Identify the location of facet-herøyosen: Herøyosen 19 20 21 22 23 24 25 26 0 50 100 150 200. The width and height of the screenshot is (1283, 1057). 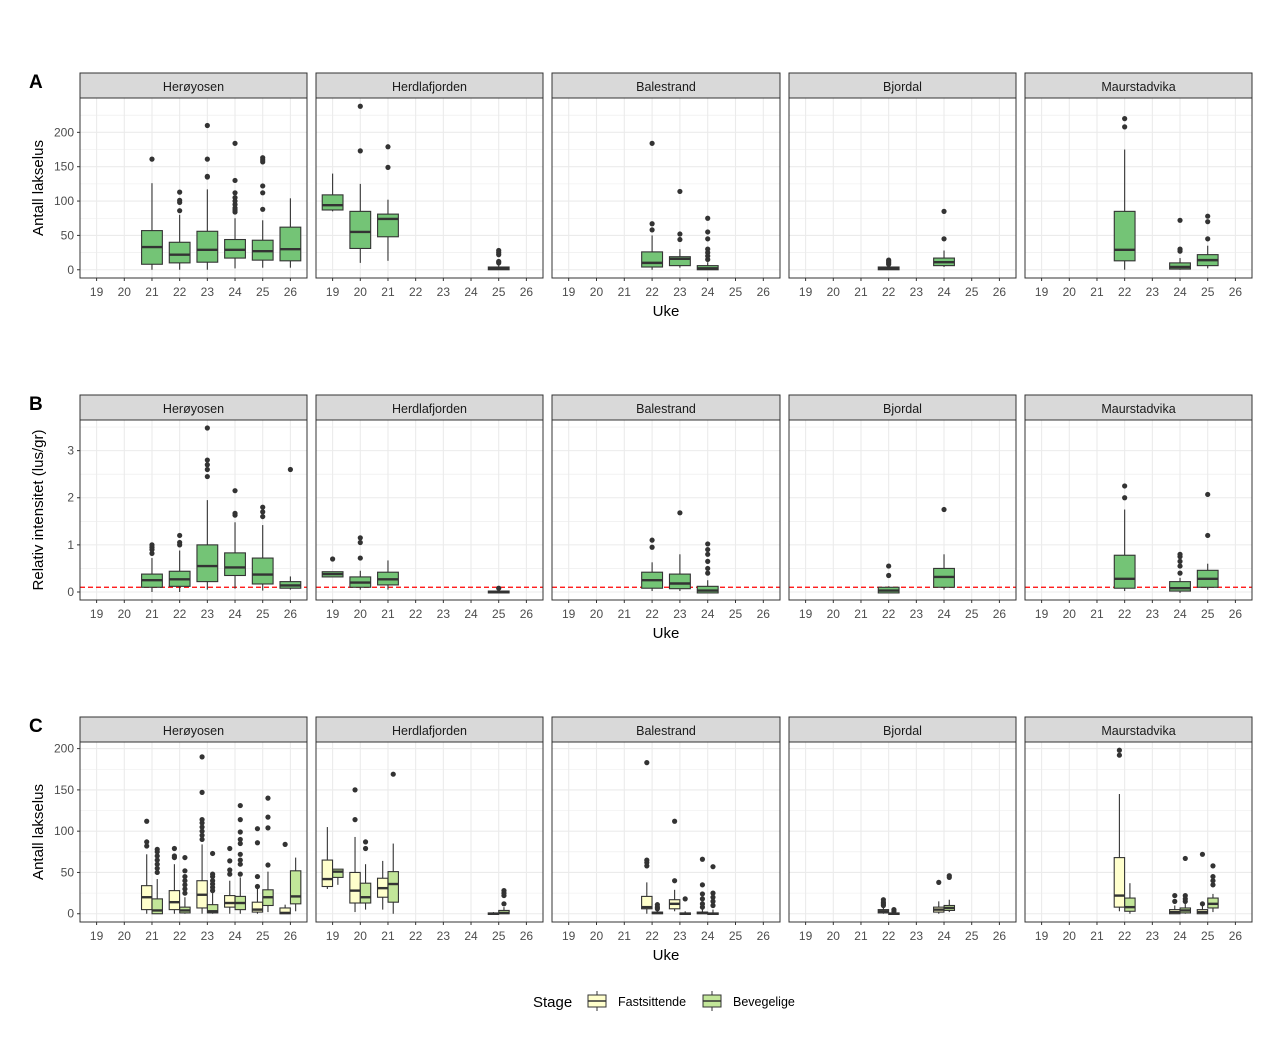
(181, 185).